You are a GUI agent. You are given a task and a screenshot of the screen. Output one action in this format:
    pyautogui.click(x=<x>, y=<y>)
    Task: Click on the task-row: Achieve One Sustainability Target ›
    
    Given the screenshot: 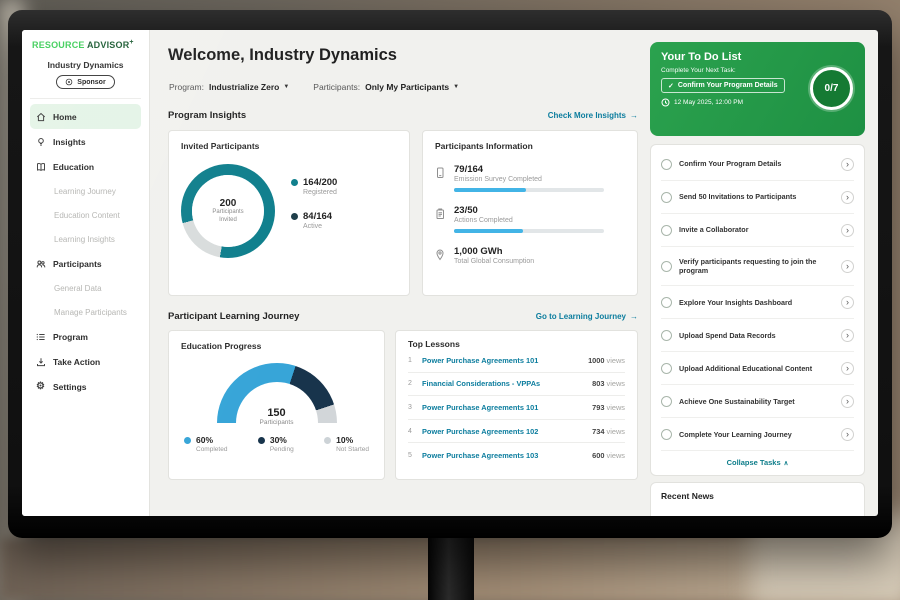 What is the action you would take?
    pyautogui.click(x=757, y=402)
    